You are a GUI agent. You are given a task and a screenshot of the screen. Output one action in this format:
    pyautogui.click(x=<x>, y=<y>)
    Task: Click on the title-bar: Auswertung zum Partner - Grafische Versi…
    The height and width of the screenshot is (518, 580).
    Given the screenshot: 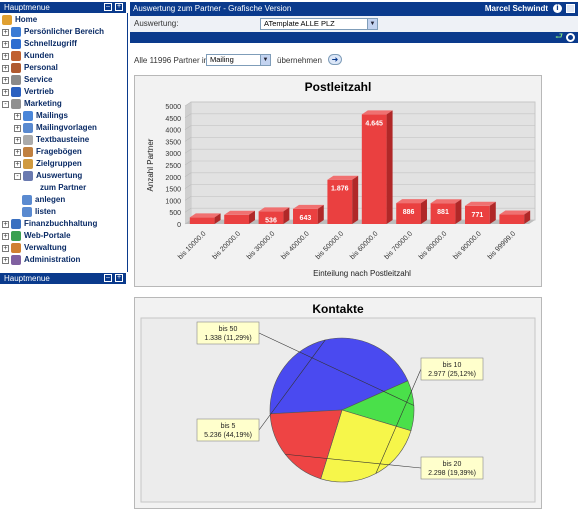 What is the action you would take?
    pyautogui.click(x=354, y=9)
    